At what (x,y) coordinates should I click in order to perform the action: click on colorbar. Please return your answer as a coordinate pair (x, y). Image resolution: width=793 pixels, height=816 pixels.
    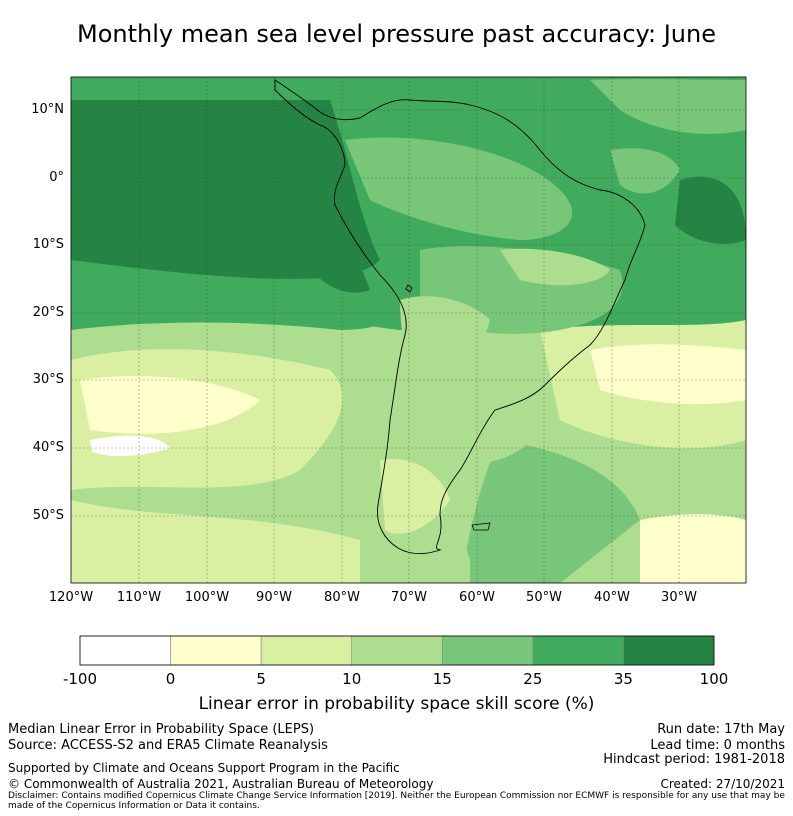
    Looking at the image, I should click on (397, 650).